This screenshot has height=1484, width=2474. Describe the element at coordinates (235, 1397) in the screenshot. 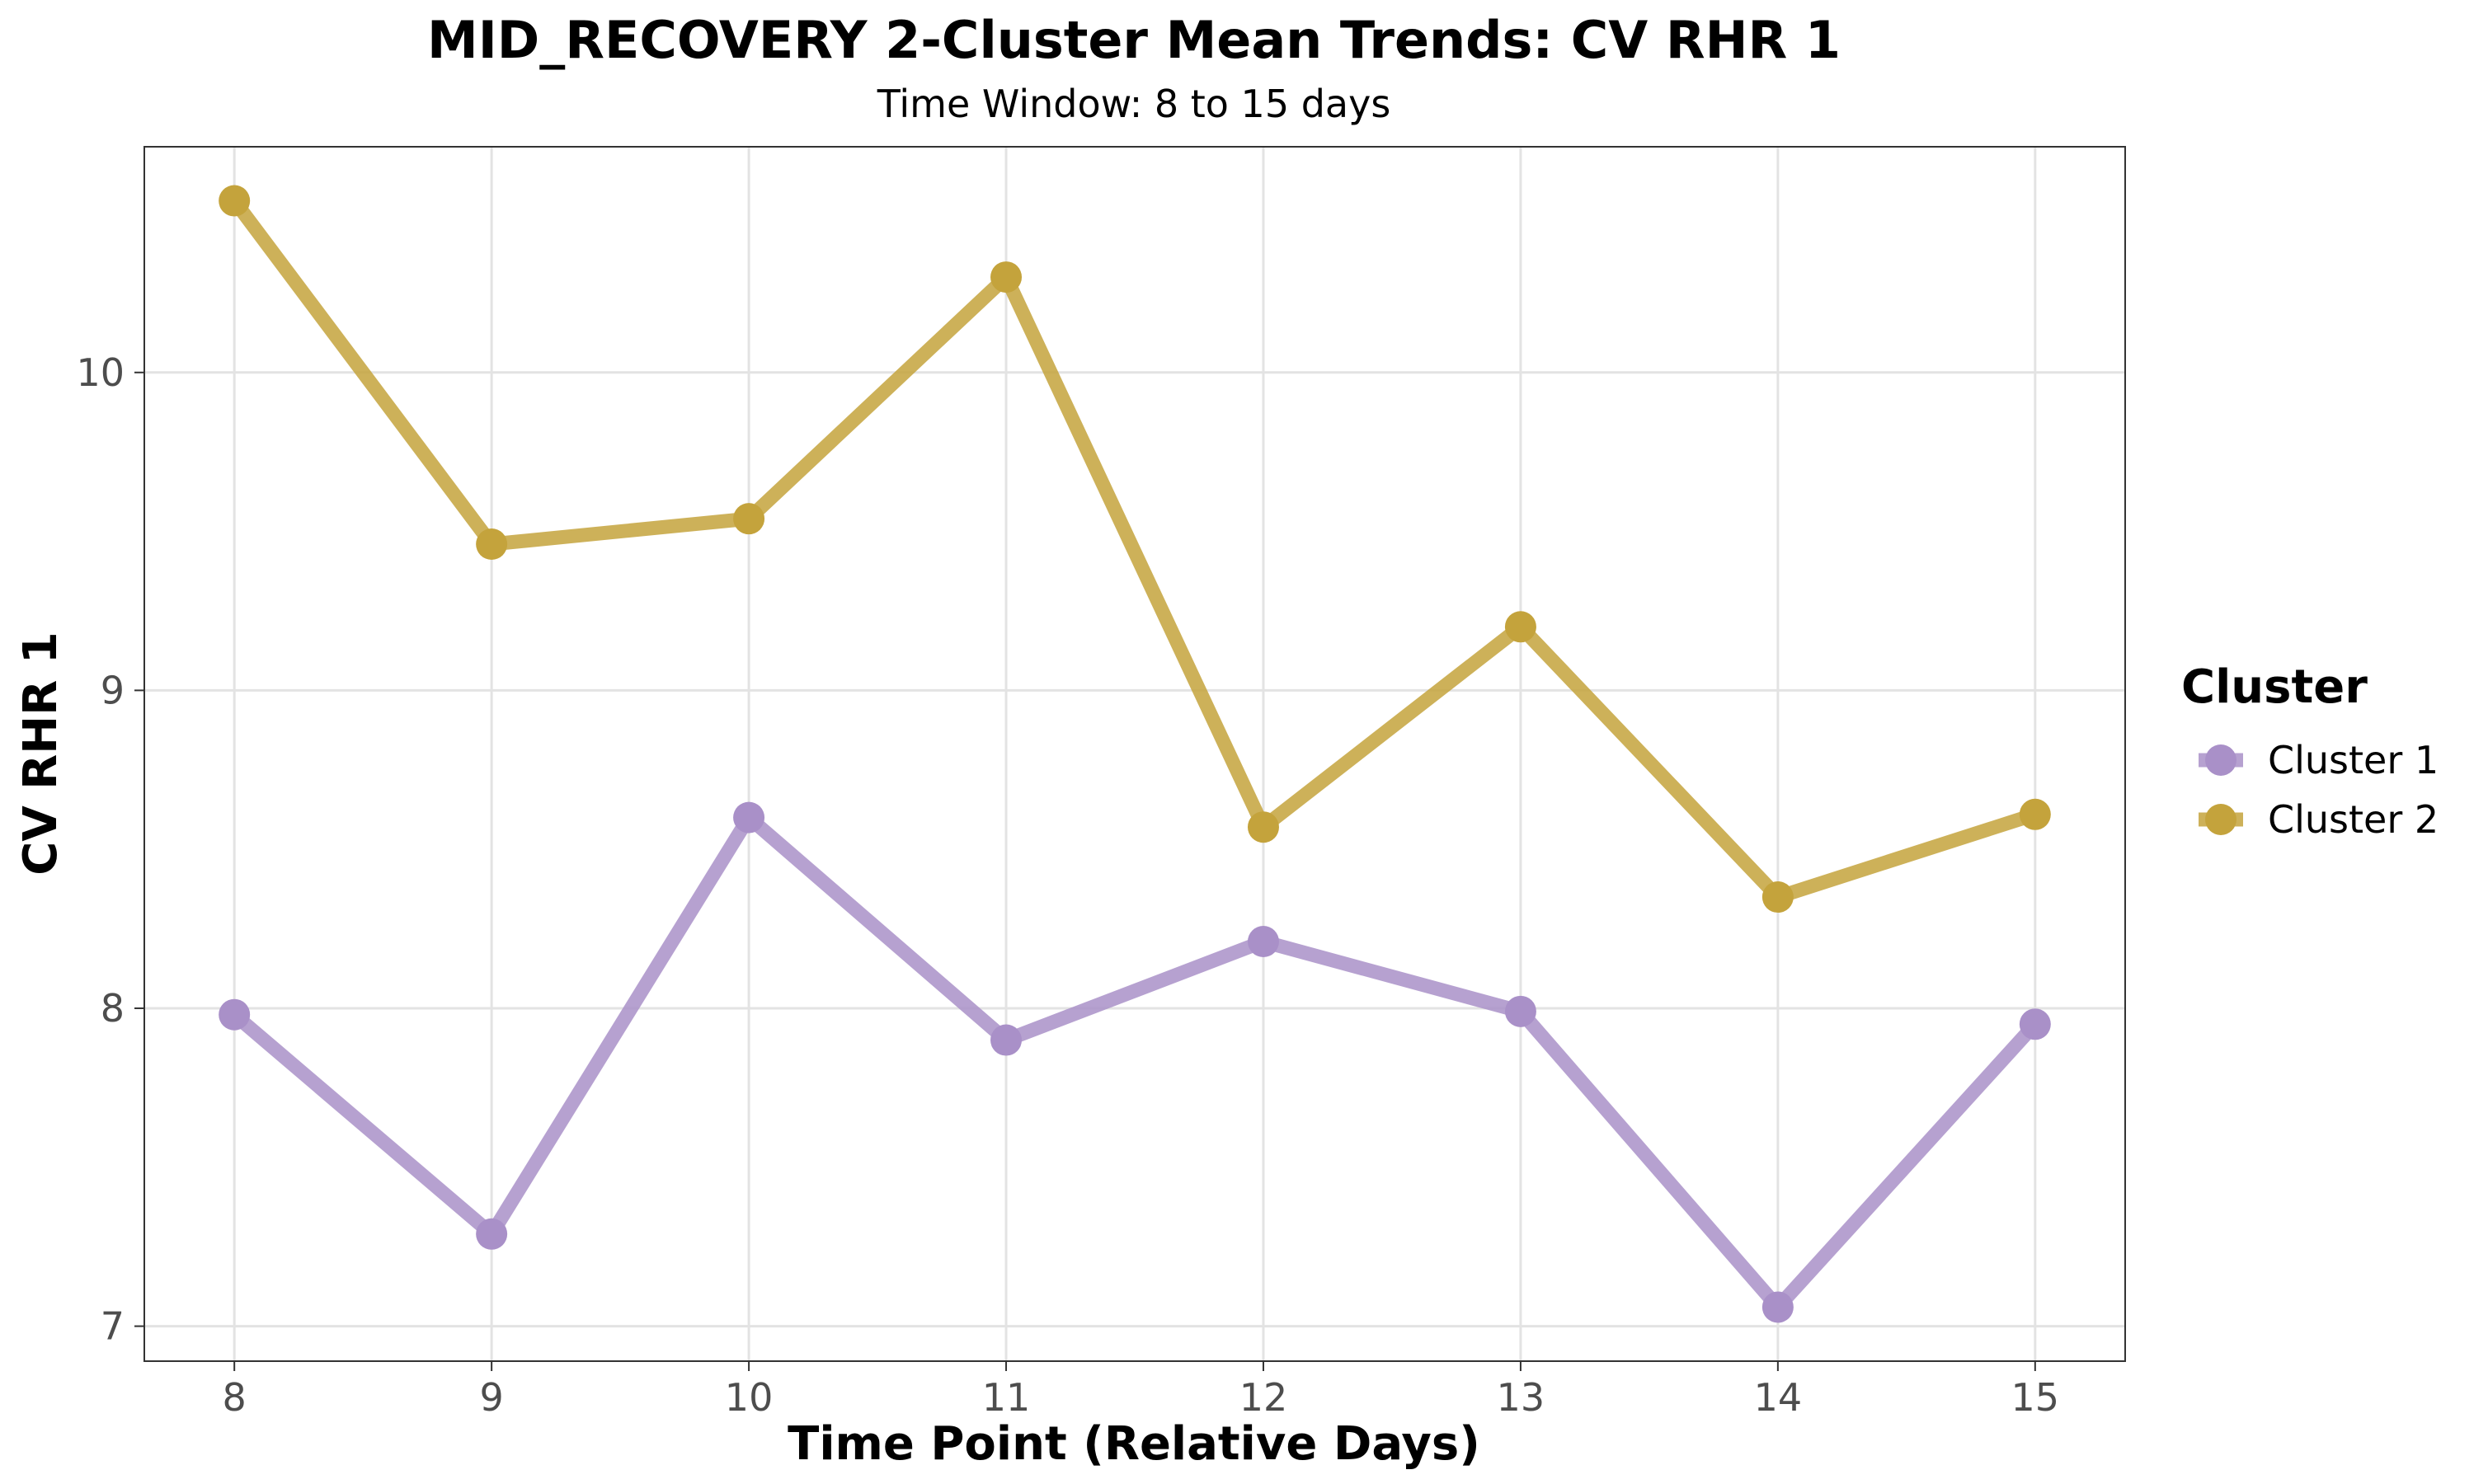

I see `x-tick-label: 8` at that location.